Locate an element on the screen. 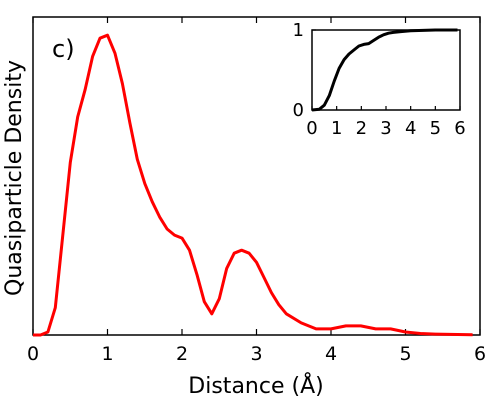 The width and height of the screenshot is (500, 400). inset-cumulative-line is located at coordinates (384, 70).